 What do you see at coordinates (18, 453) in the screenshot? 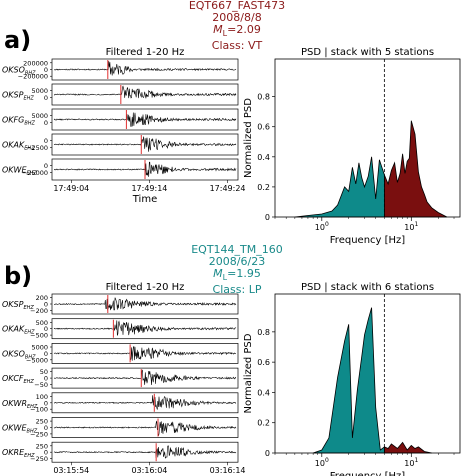
I see `station-label: OKREEHZ` at bounding box center [18, 453].